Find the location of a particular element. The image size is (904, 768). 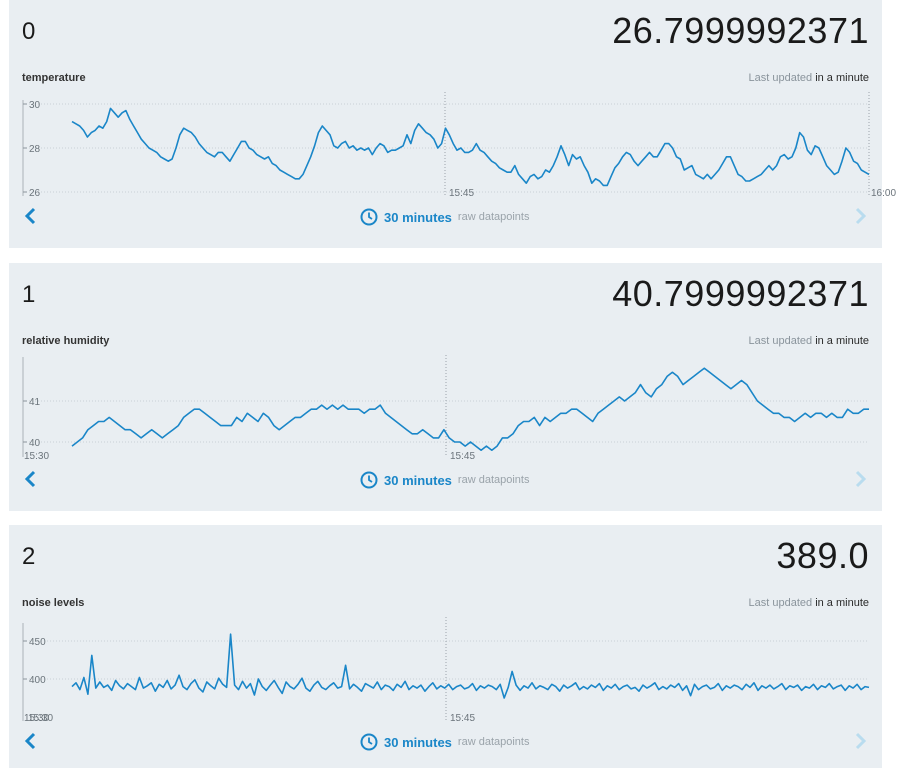

y-tick-label: 450 is located at coordinates (37, 642).